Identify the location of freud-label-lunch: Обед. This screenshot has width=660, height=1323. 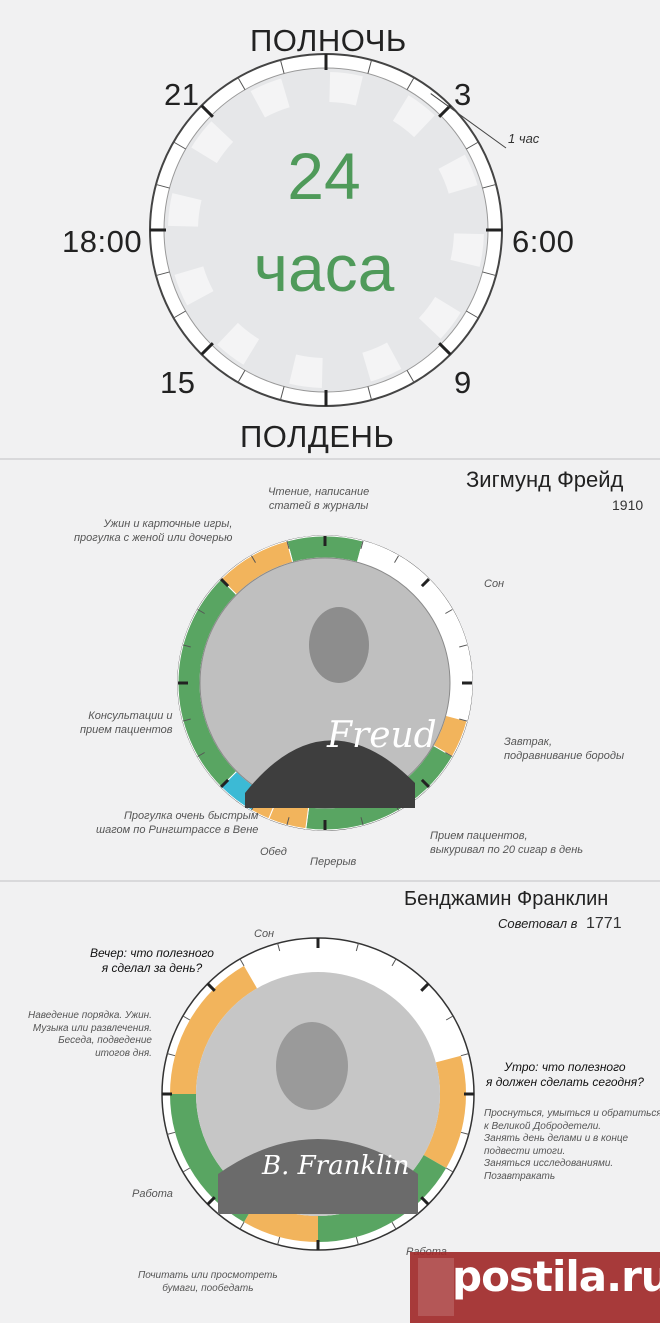
(273, 852).